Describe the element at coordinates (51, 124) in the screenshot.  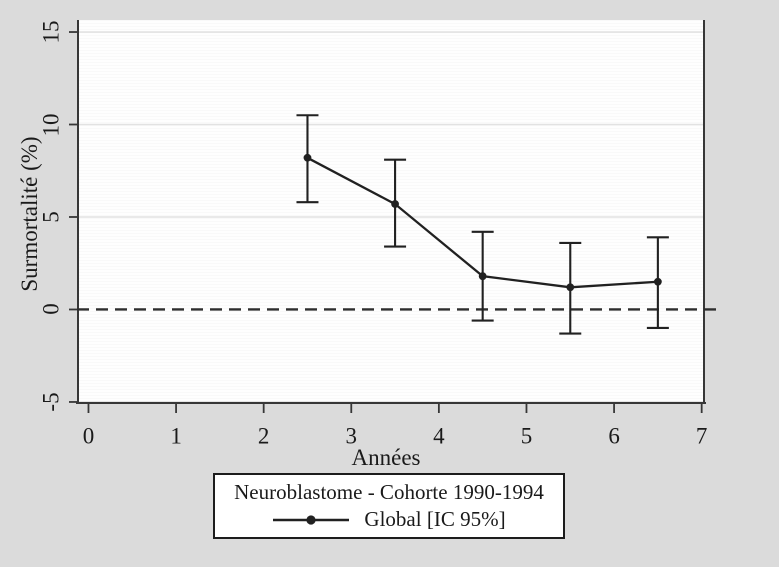
I see `y-tick-label: 10` at that location.